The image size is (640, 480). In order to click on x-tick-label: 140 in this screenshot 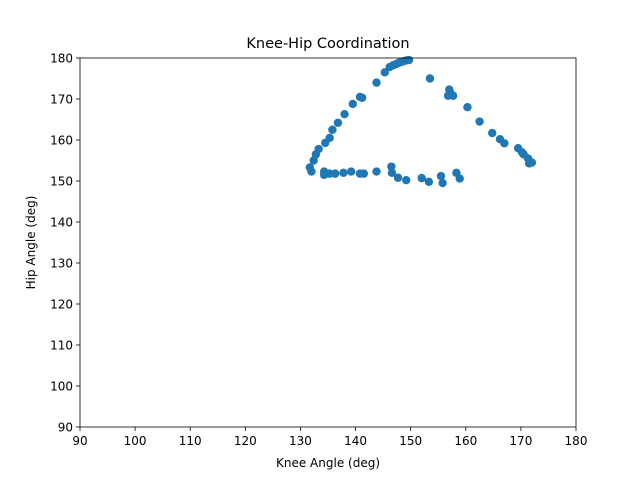, I will do `click(355, 441)`.